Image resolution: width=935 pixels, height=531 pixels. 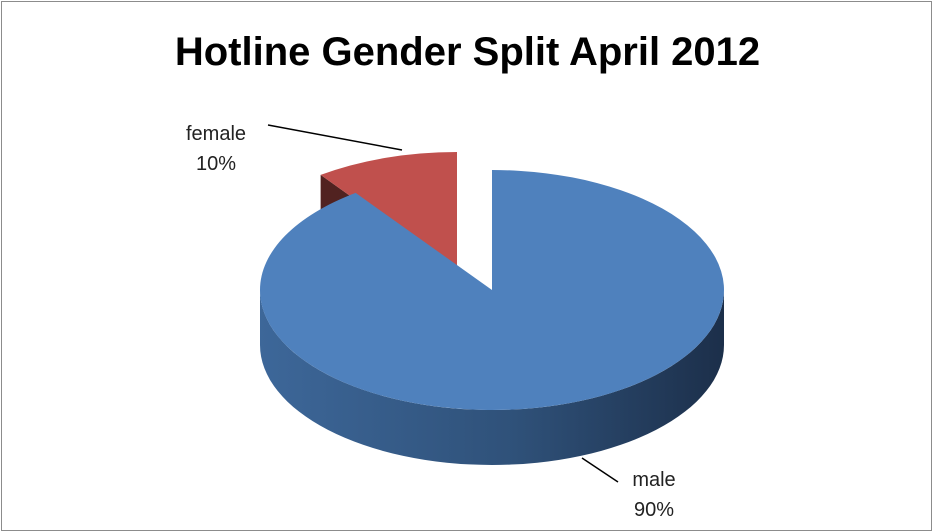 I want to click on data-label-female-percent: 10%, so click(x=216, y=164).